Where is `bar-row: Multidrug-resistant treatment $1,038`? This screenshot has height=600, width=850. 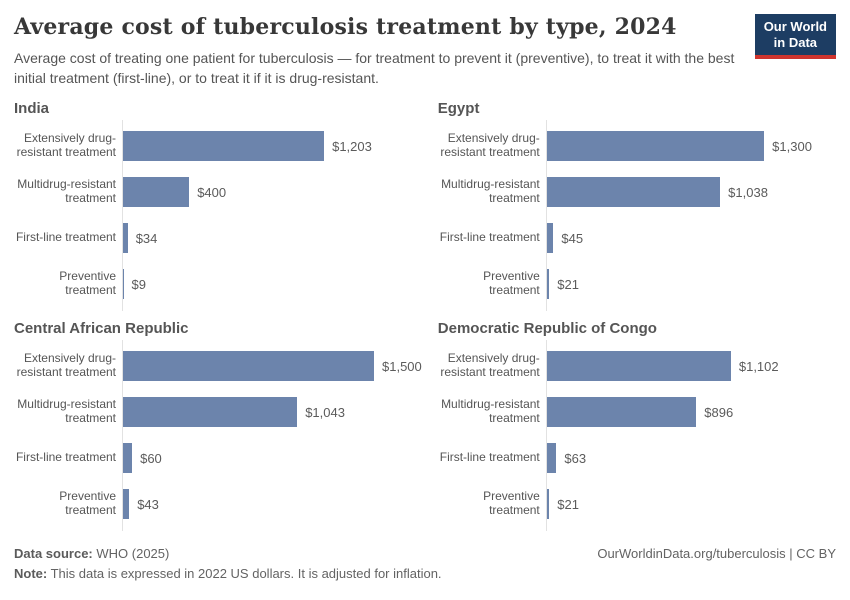 bar-row: Multidrug-resistant treatment $1,038 is located at coordinates (637, 192).